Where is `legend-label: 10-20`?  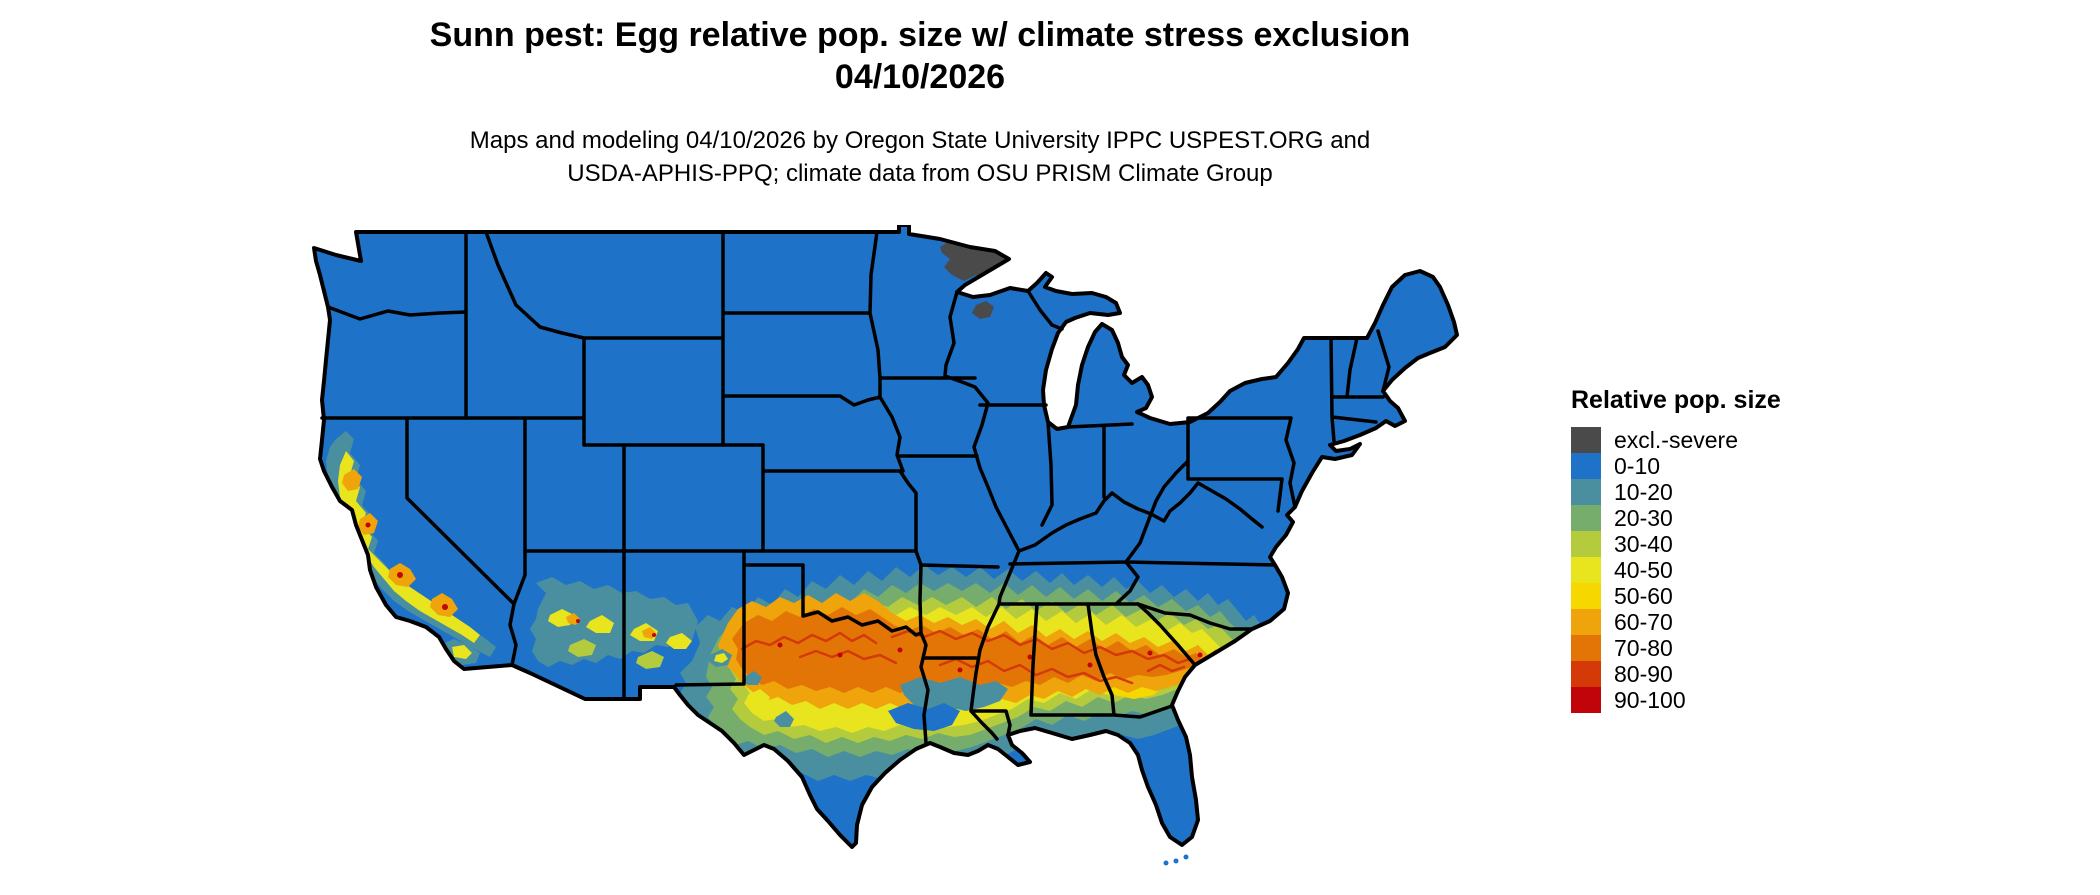 legend-label: 10-20 is located at coordinates (1643, 492).